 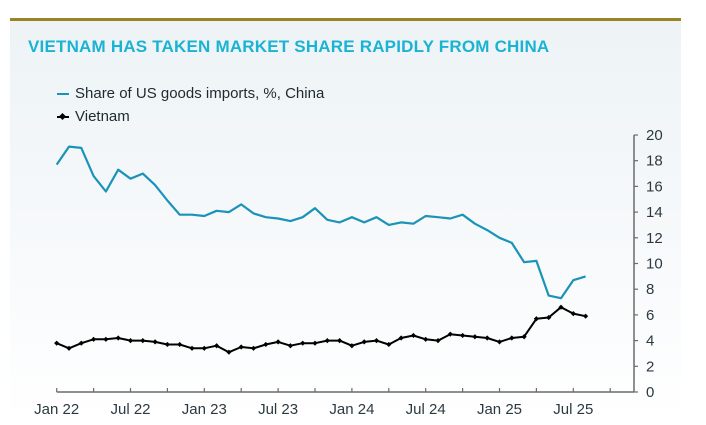 What do you see at coordinates (499, 409) in the screenshot?
I see `x-tick-label: Jan 25` at bounding box center [499, 409].